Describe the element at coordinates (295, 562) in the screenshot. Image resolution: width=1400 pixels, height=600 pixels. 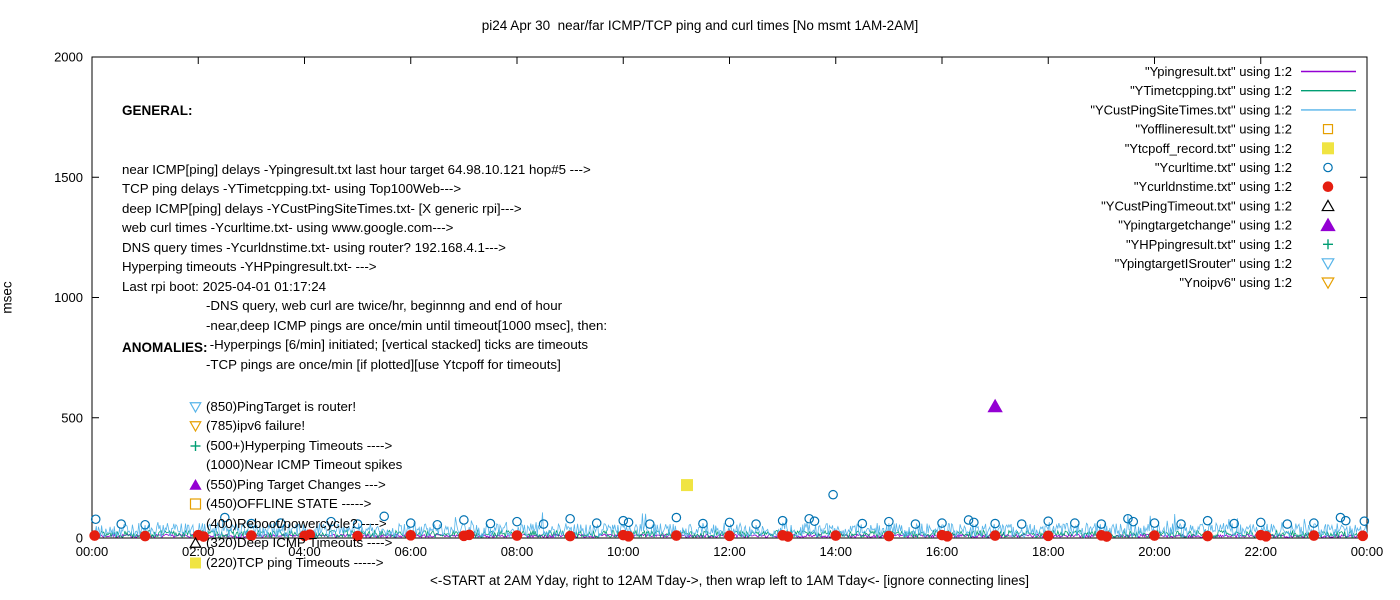
I see `anomaly-text: (220)TCP ping Timeouts ----->` at that location.